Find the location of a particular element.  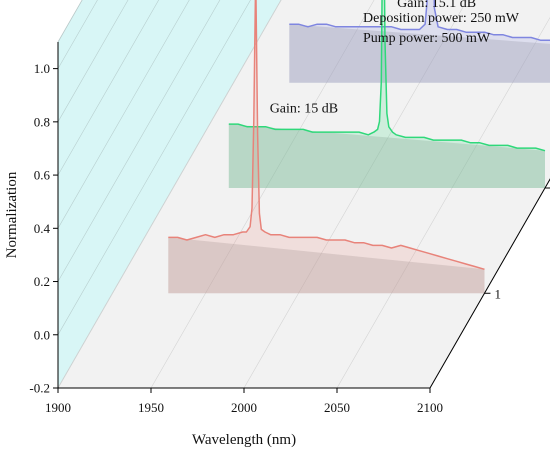

y-axis-title: Normalization is located at coordinates (12, 214).